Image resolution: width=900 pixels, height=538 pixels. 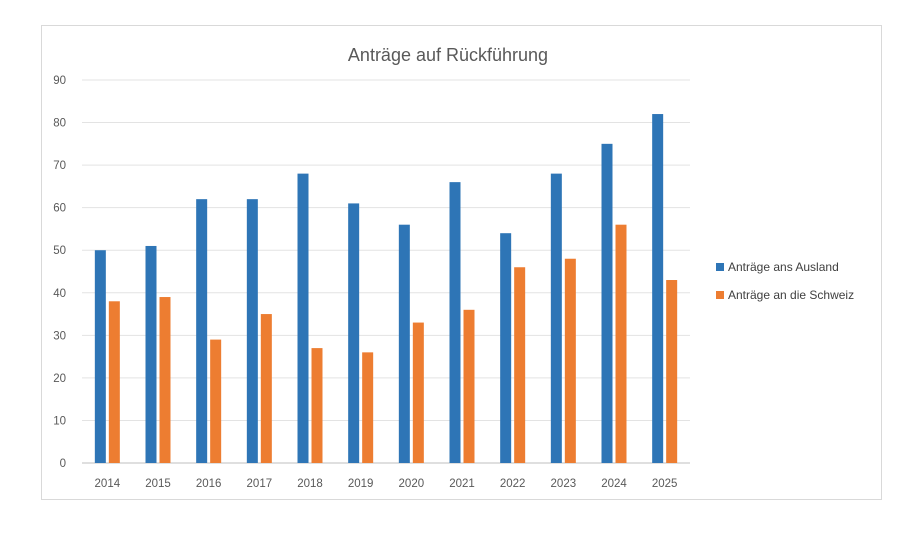 What do you see at coordinates (158, 484) in the screenshot?
I see `x-tick-label: 2015` at bounding box center [158, 484].